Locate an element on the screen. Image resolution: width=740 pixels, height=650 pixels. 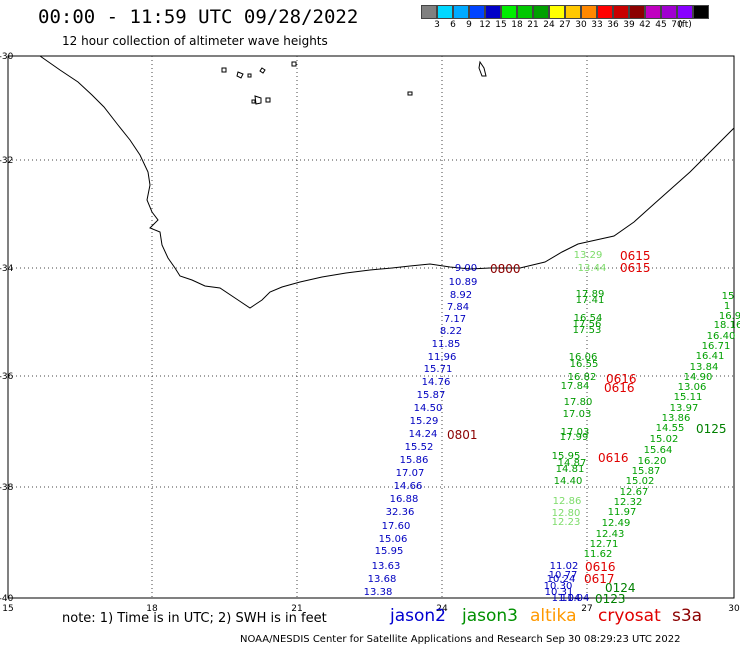
wave-height-label: 15.02 is located at coordinates (640, 481).